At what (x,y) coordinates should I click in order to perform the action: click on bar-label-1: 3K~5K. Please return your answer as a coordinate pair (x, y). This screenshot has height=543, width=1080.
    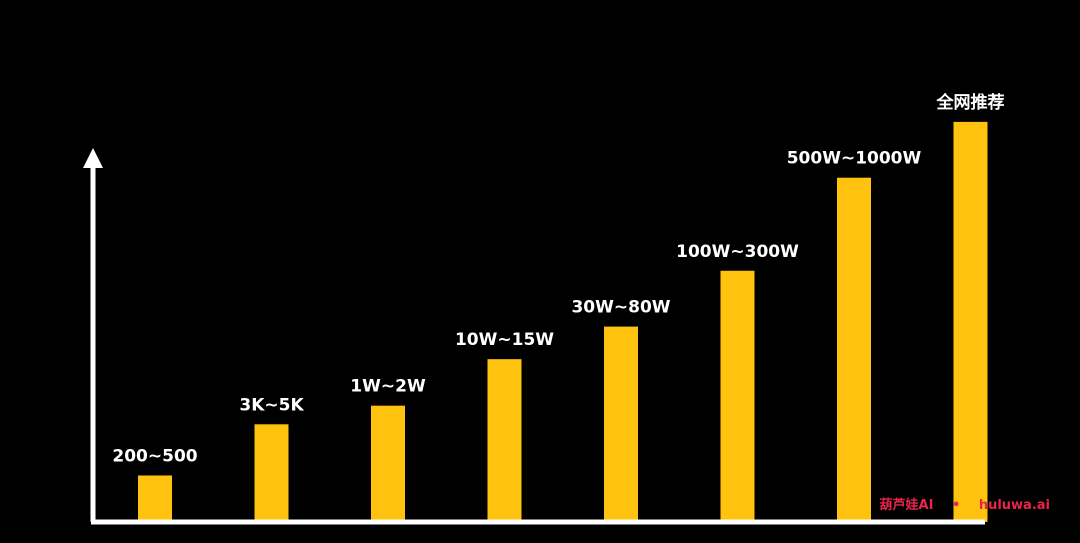
    Looking at the image, I should click on (271, 405).